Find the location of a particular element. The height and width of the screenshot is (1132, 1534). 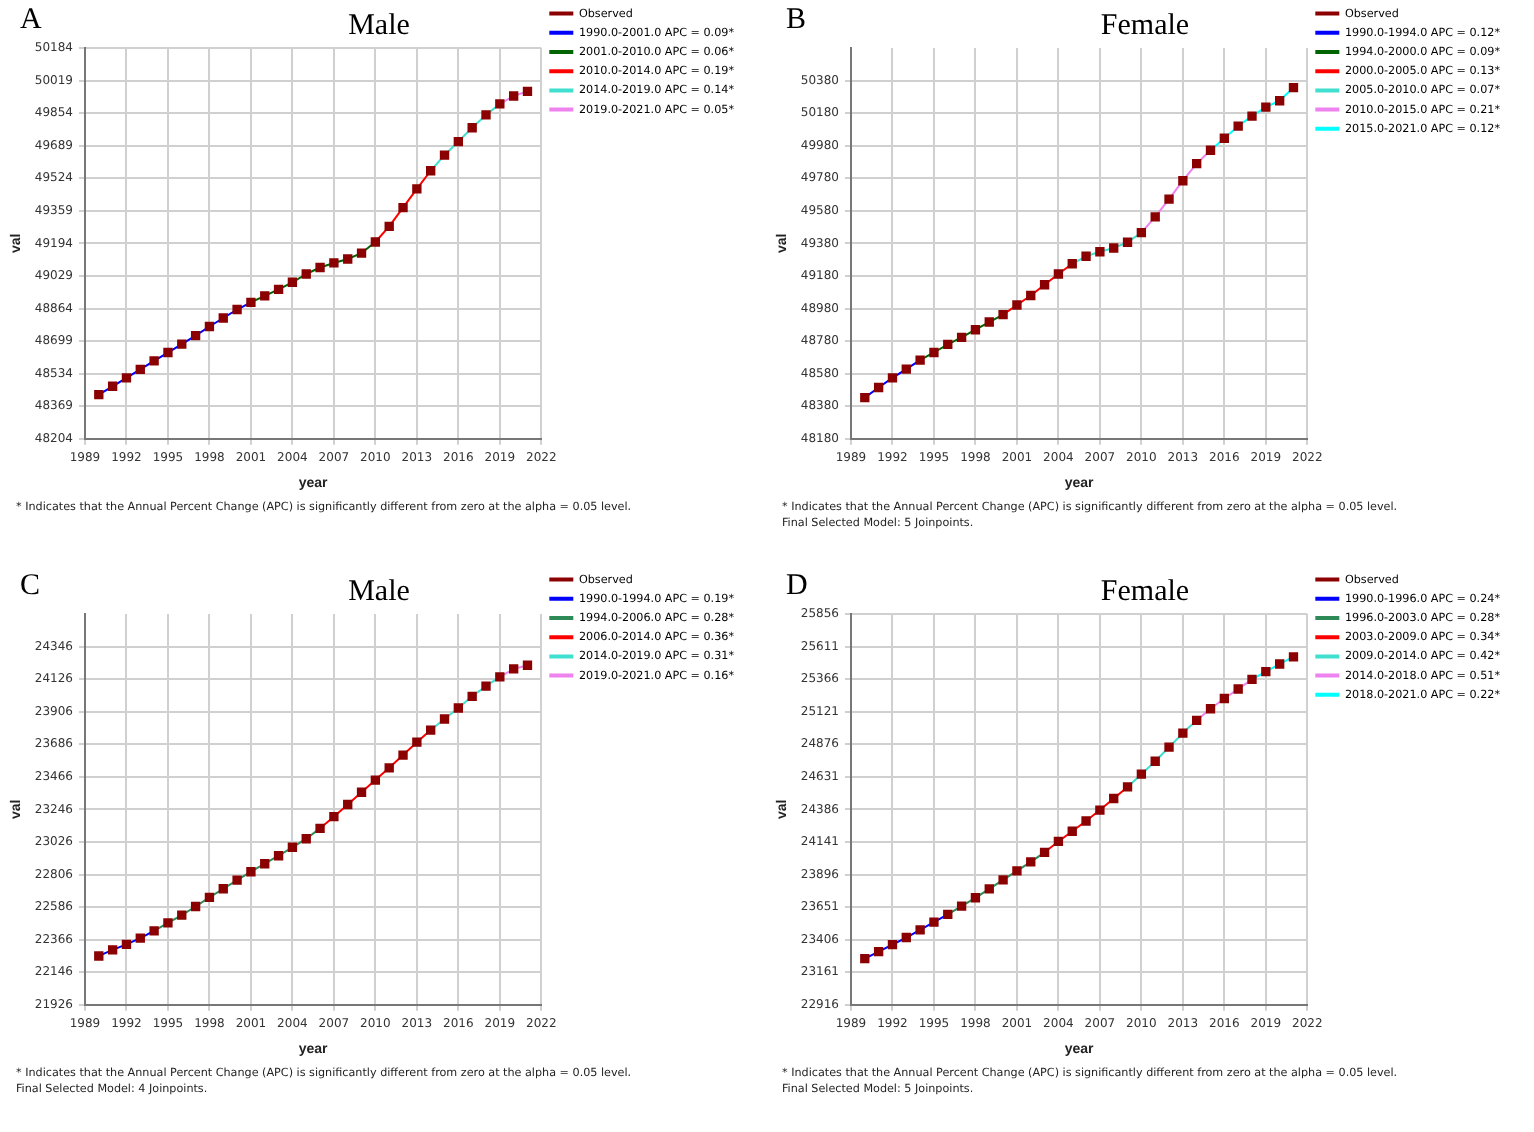

text: B is located at coordinates (796, 21).